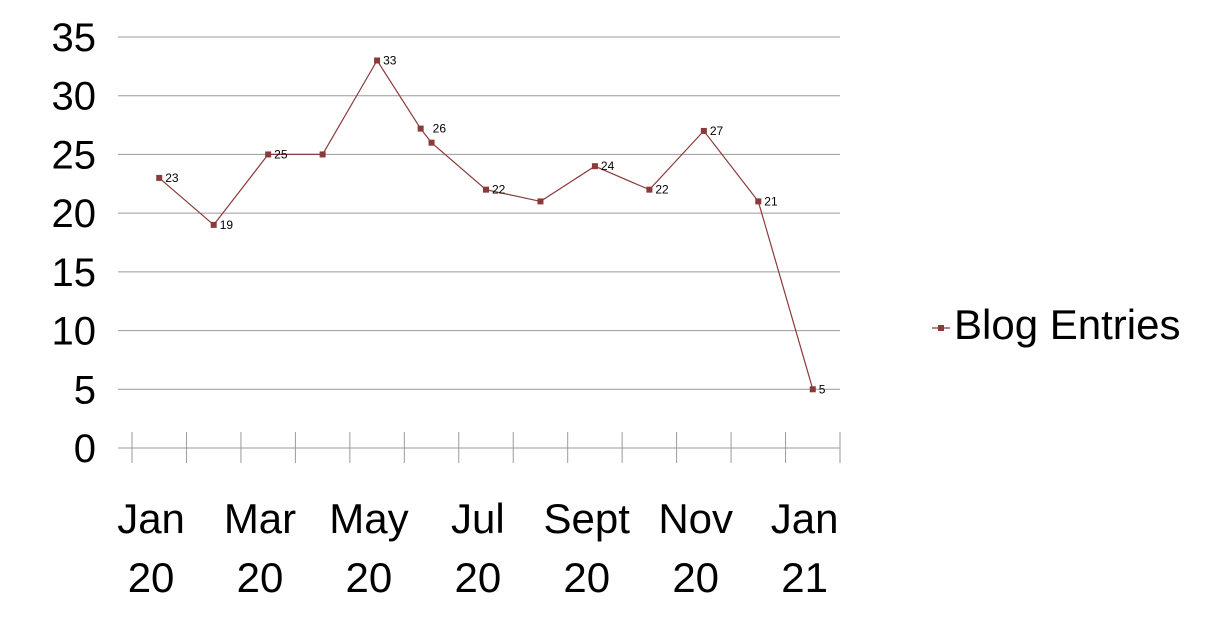  Describe the element at coordinates (695, 518) in the screenshot. I see `x-tick-label: Nov` at that location.